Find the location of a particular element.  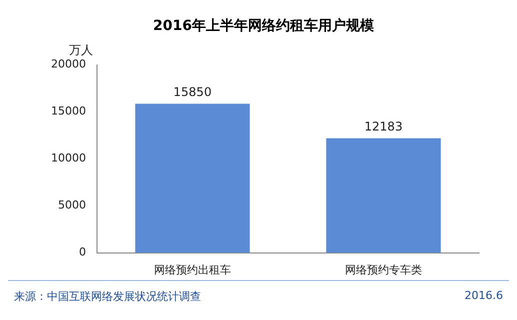

y-tick-label: 20000 is located at coordinates (68, 64).